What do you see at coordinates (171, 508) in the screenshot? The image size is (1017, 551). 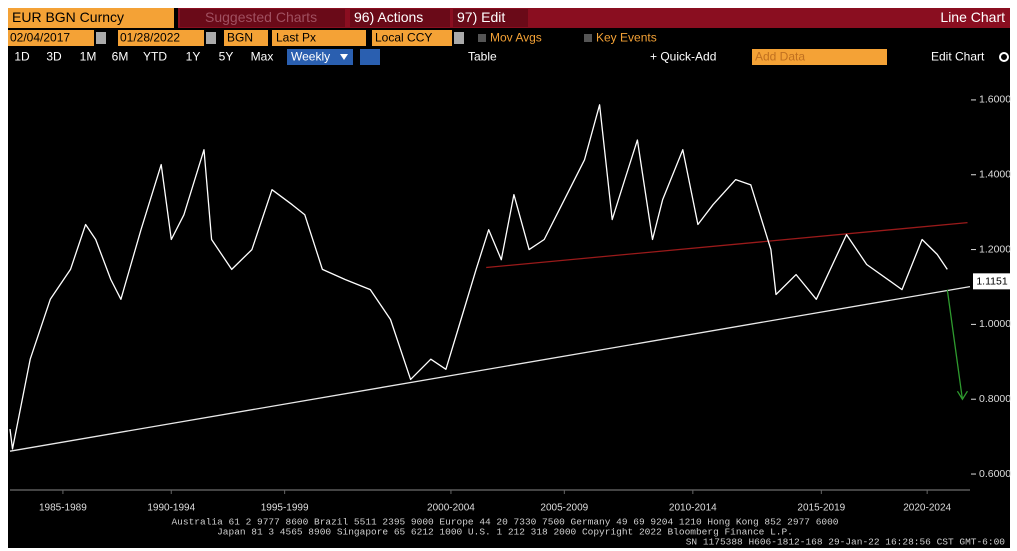 I see `x-tick-label: 1990-1994` at bounding box center [171, 508].